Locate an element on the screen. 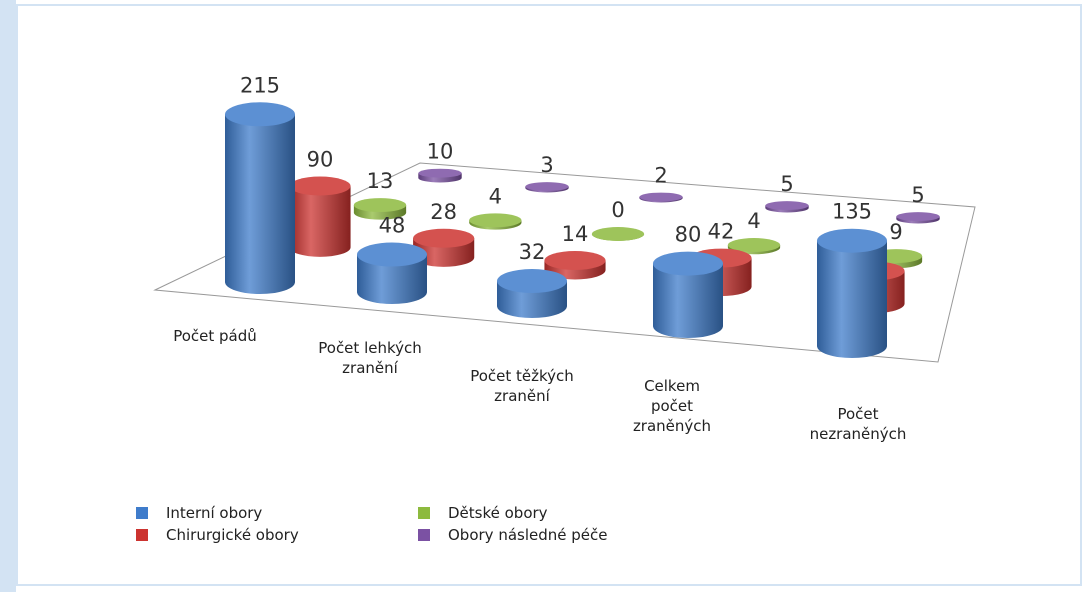 This screenshot has height=592, width=1089. value-label: 3 is located at coordinates (546, 165).